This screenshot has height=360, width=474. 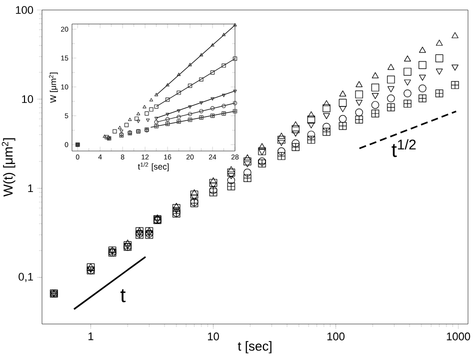 What do you see at coordinates (458, 336) in the screenshot?
I see `x-tick-label: 1000` at bounding box center [458, 336].